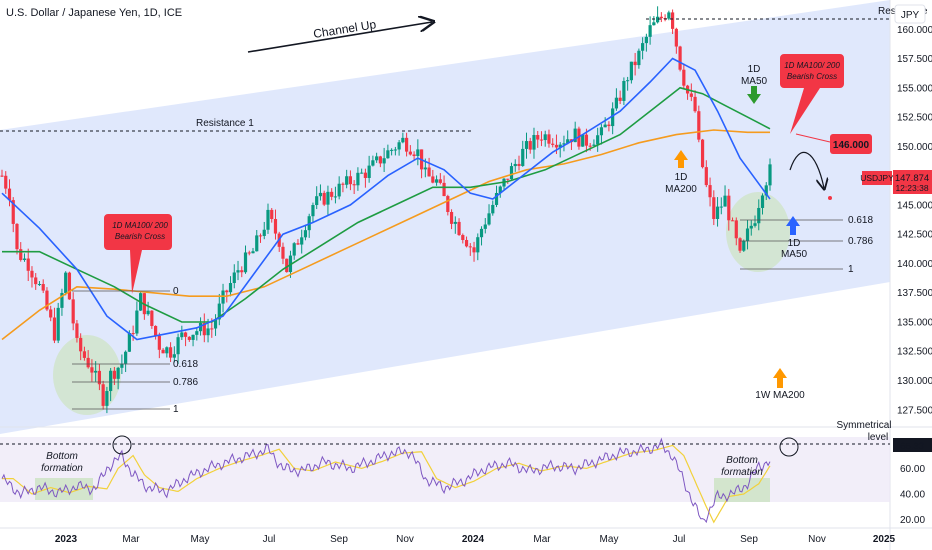 Image resolution: width=932 pixels, height=550 pixels. I want to click on fib-right-1: 1, so click(851, 269).